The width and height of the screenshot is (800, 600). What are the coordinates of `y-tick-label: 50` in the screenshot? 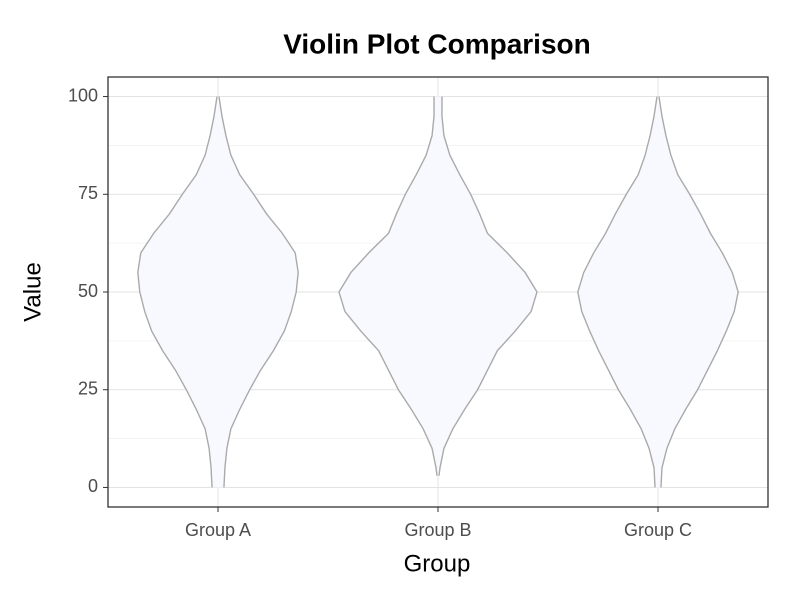 It's located at (88, 291).